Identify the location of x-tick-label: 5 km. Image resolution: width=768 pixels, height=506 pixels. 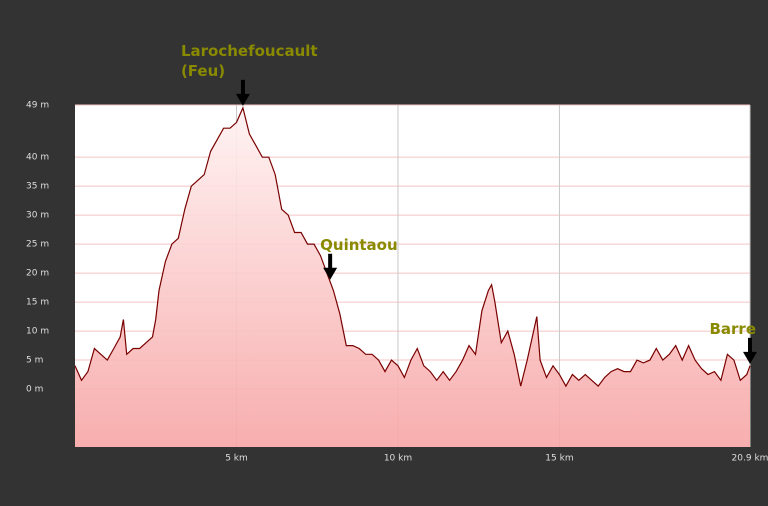
(236, 459).